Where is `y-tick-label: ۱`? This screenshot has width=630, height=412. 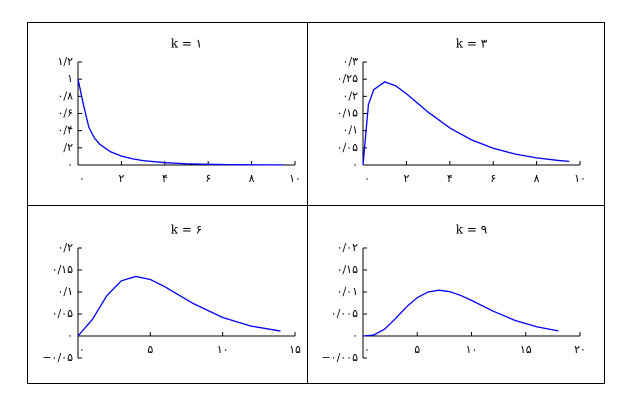
y-tick-label: ۱ is located at coordinates (70, 78).